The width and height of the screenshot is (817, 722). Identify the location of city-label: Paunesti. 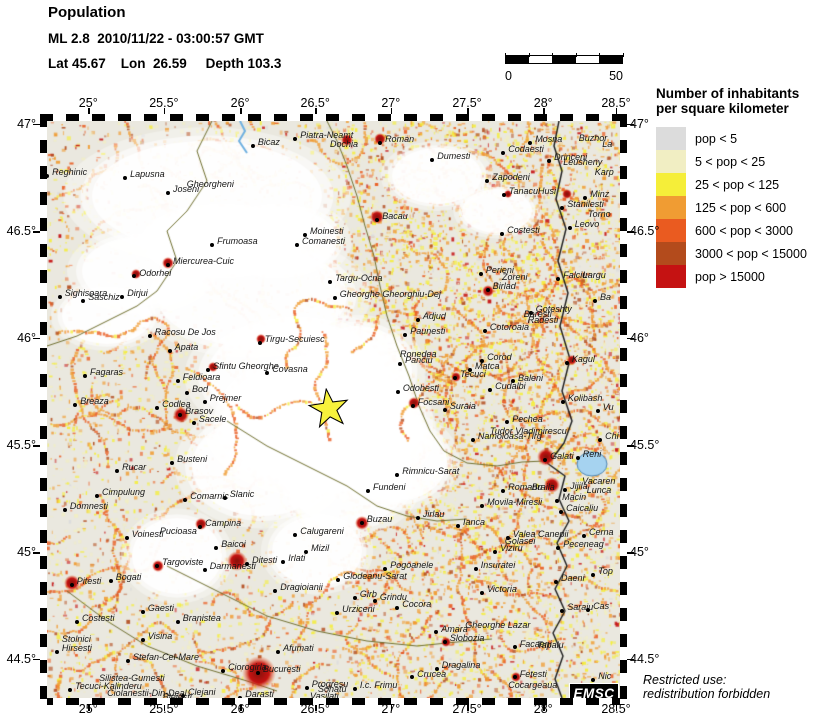
(428, 330).